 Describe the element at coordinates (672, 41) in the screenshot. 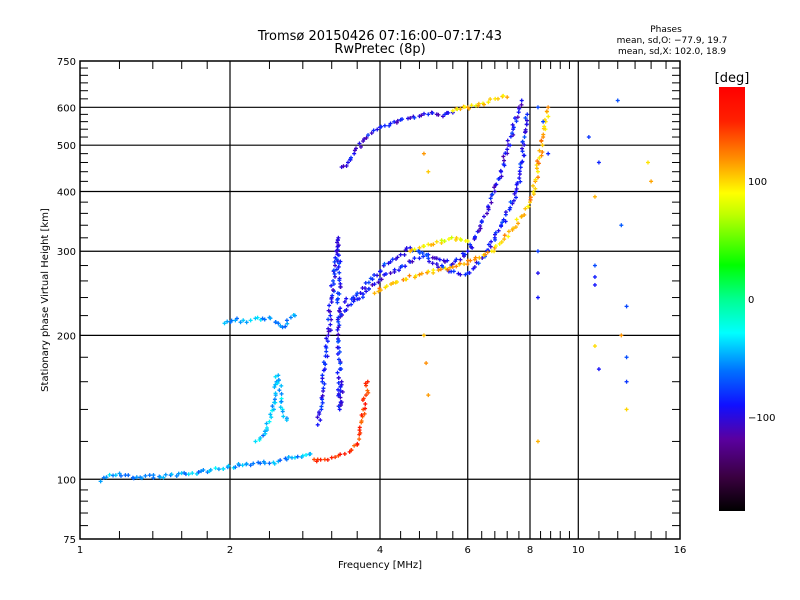

I see `phase-stats-o: mean, sd,O: −77.9, 19.7` at that location.